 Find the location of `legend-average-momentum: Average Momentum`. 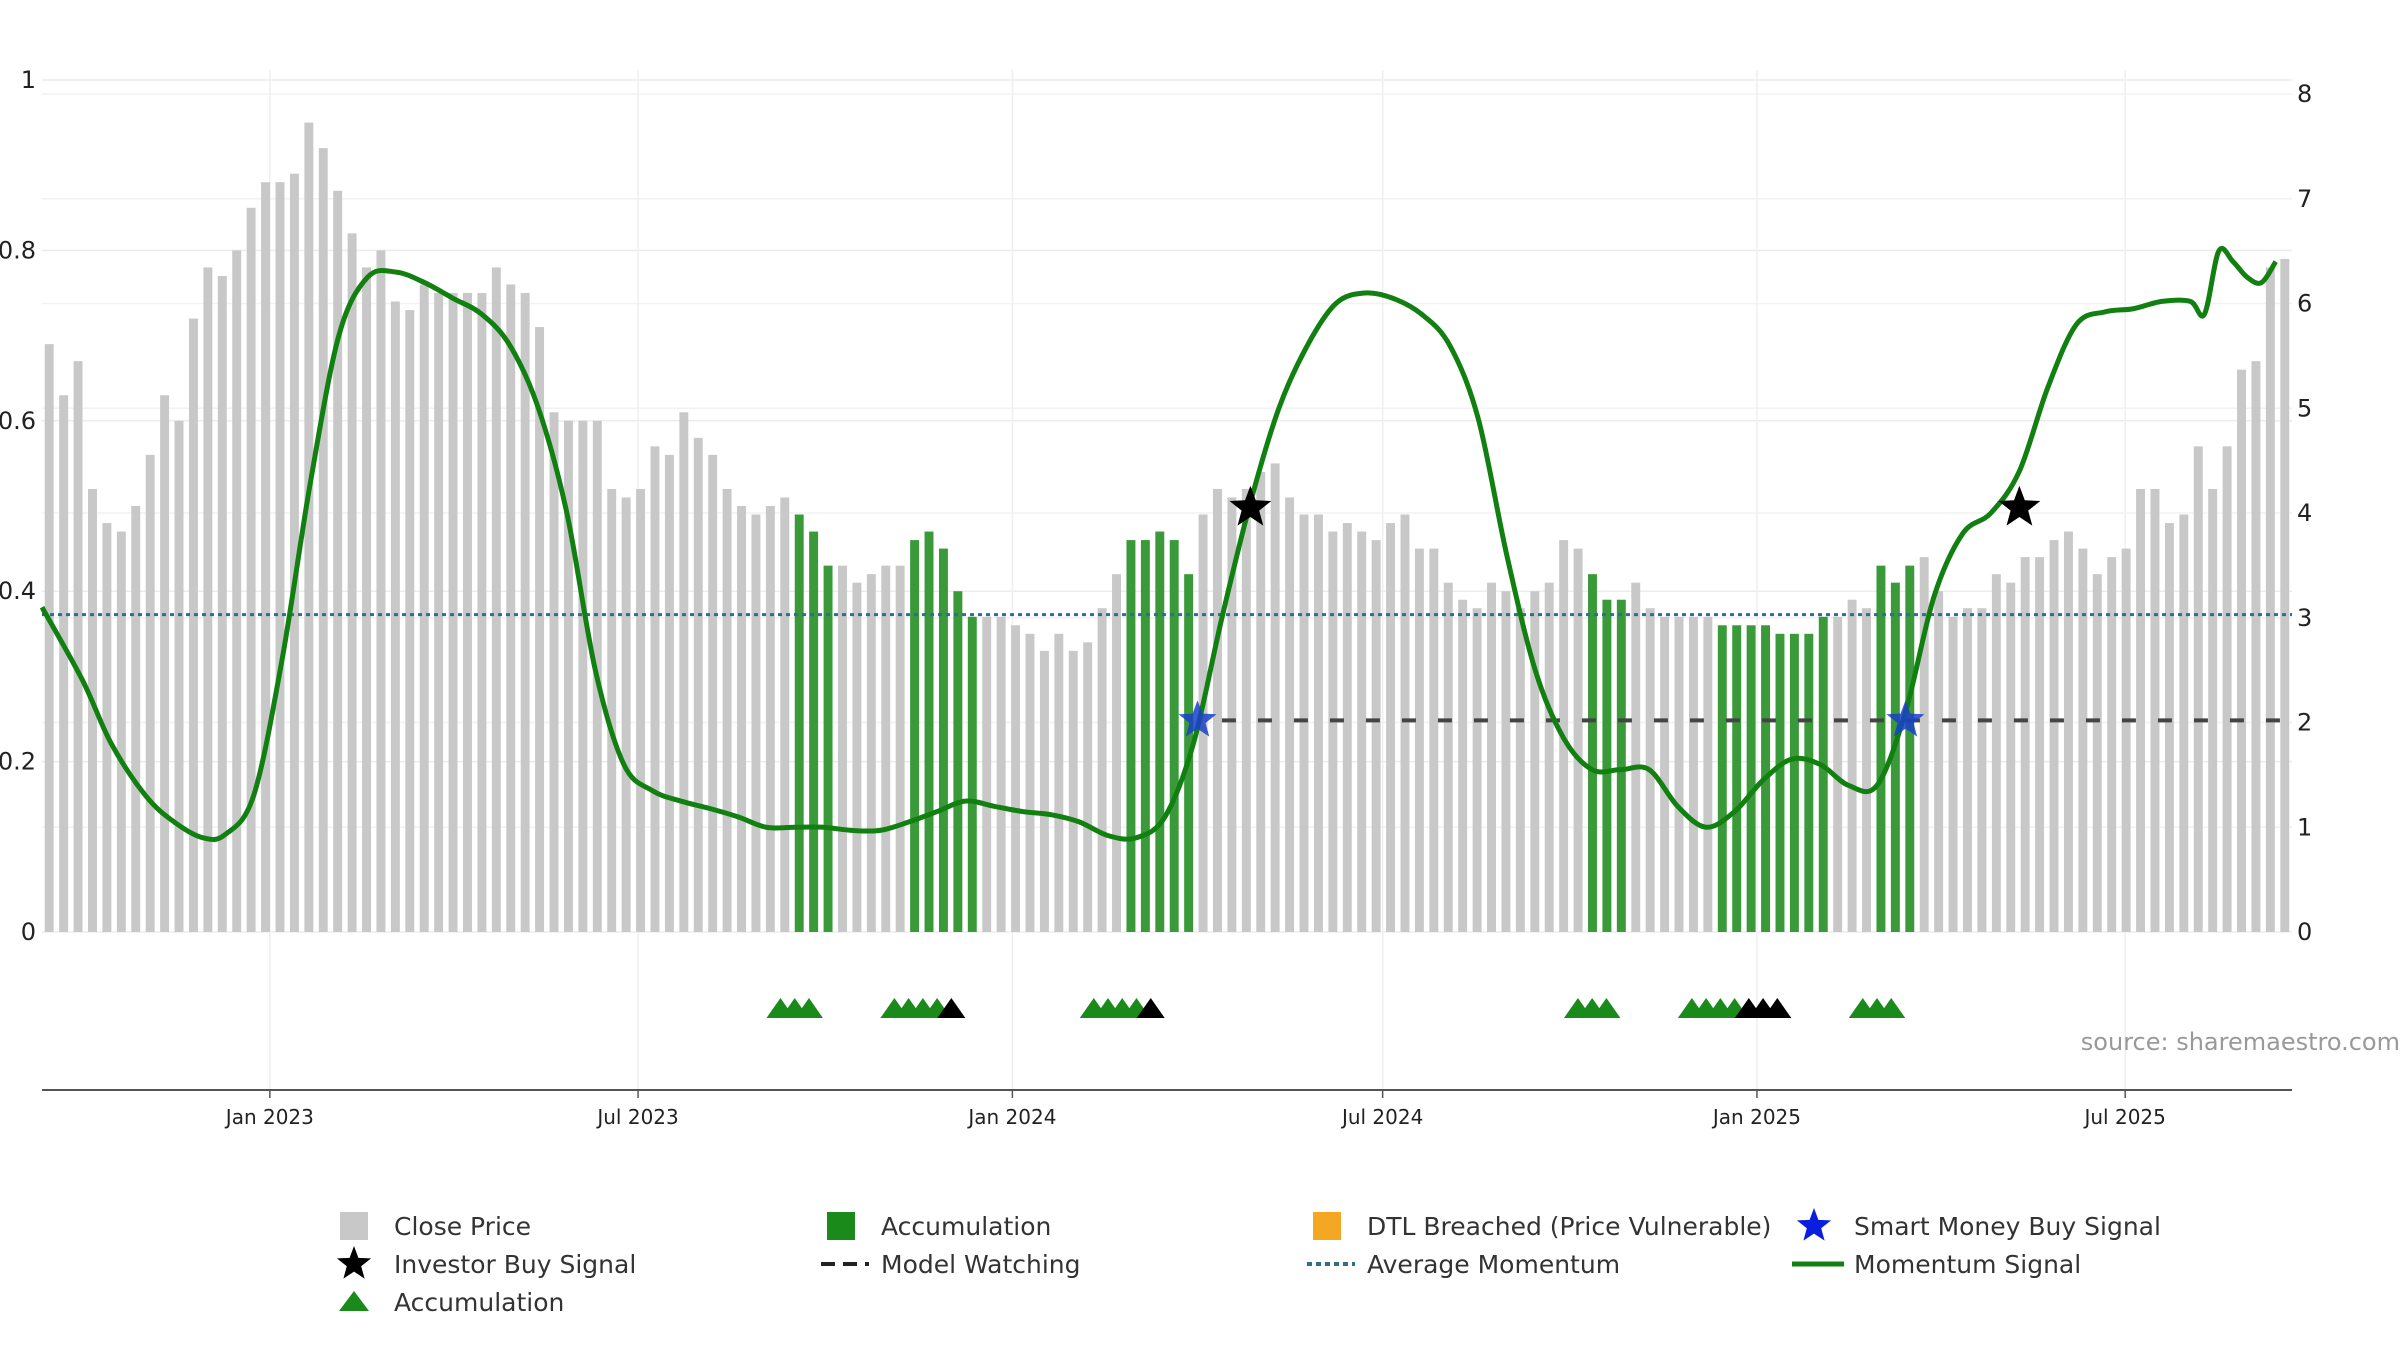

legend-average-momentum: Average Momentum is located at coordinates (1461, 1264).